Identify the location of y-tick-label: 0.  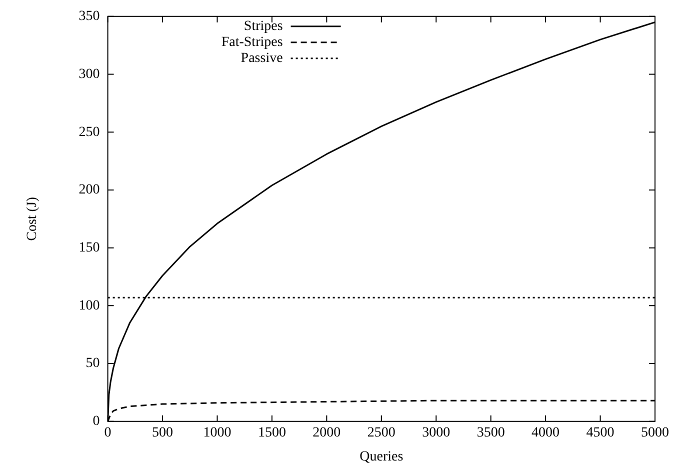
(96, 422).